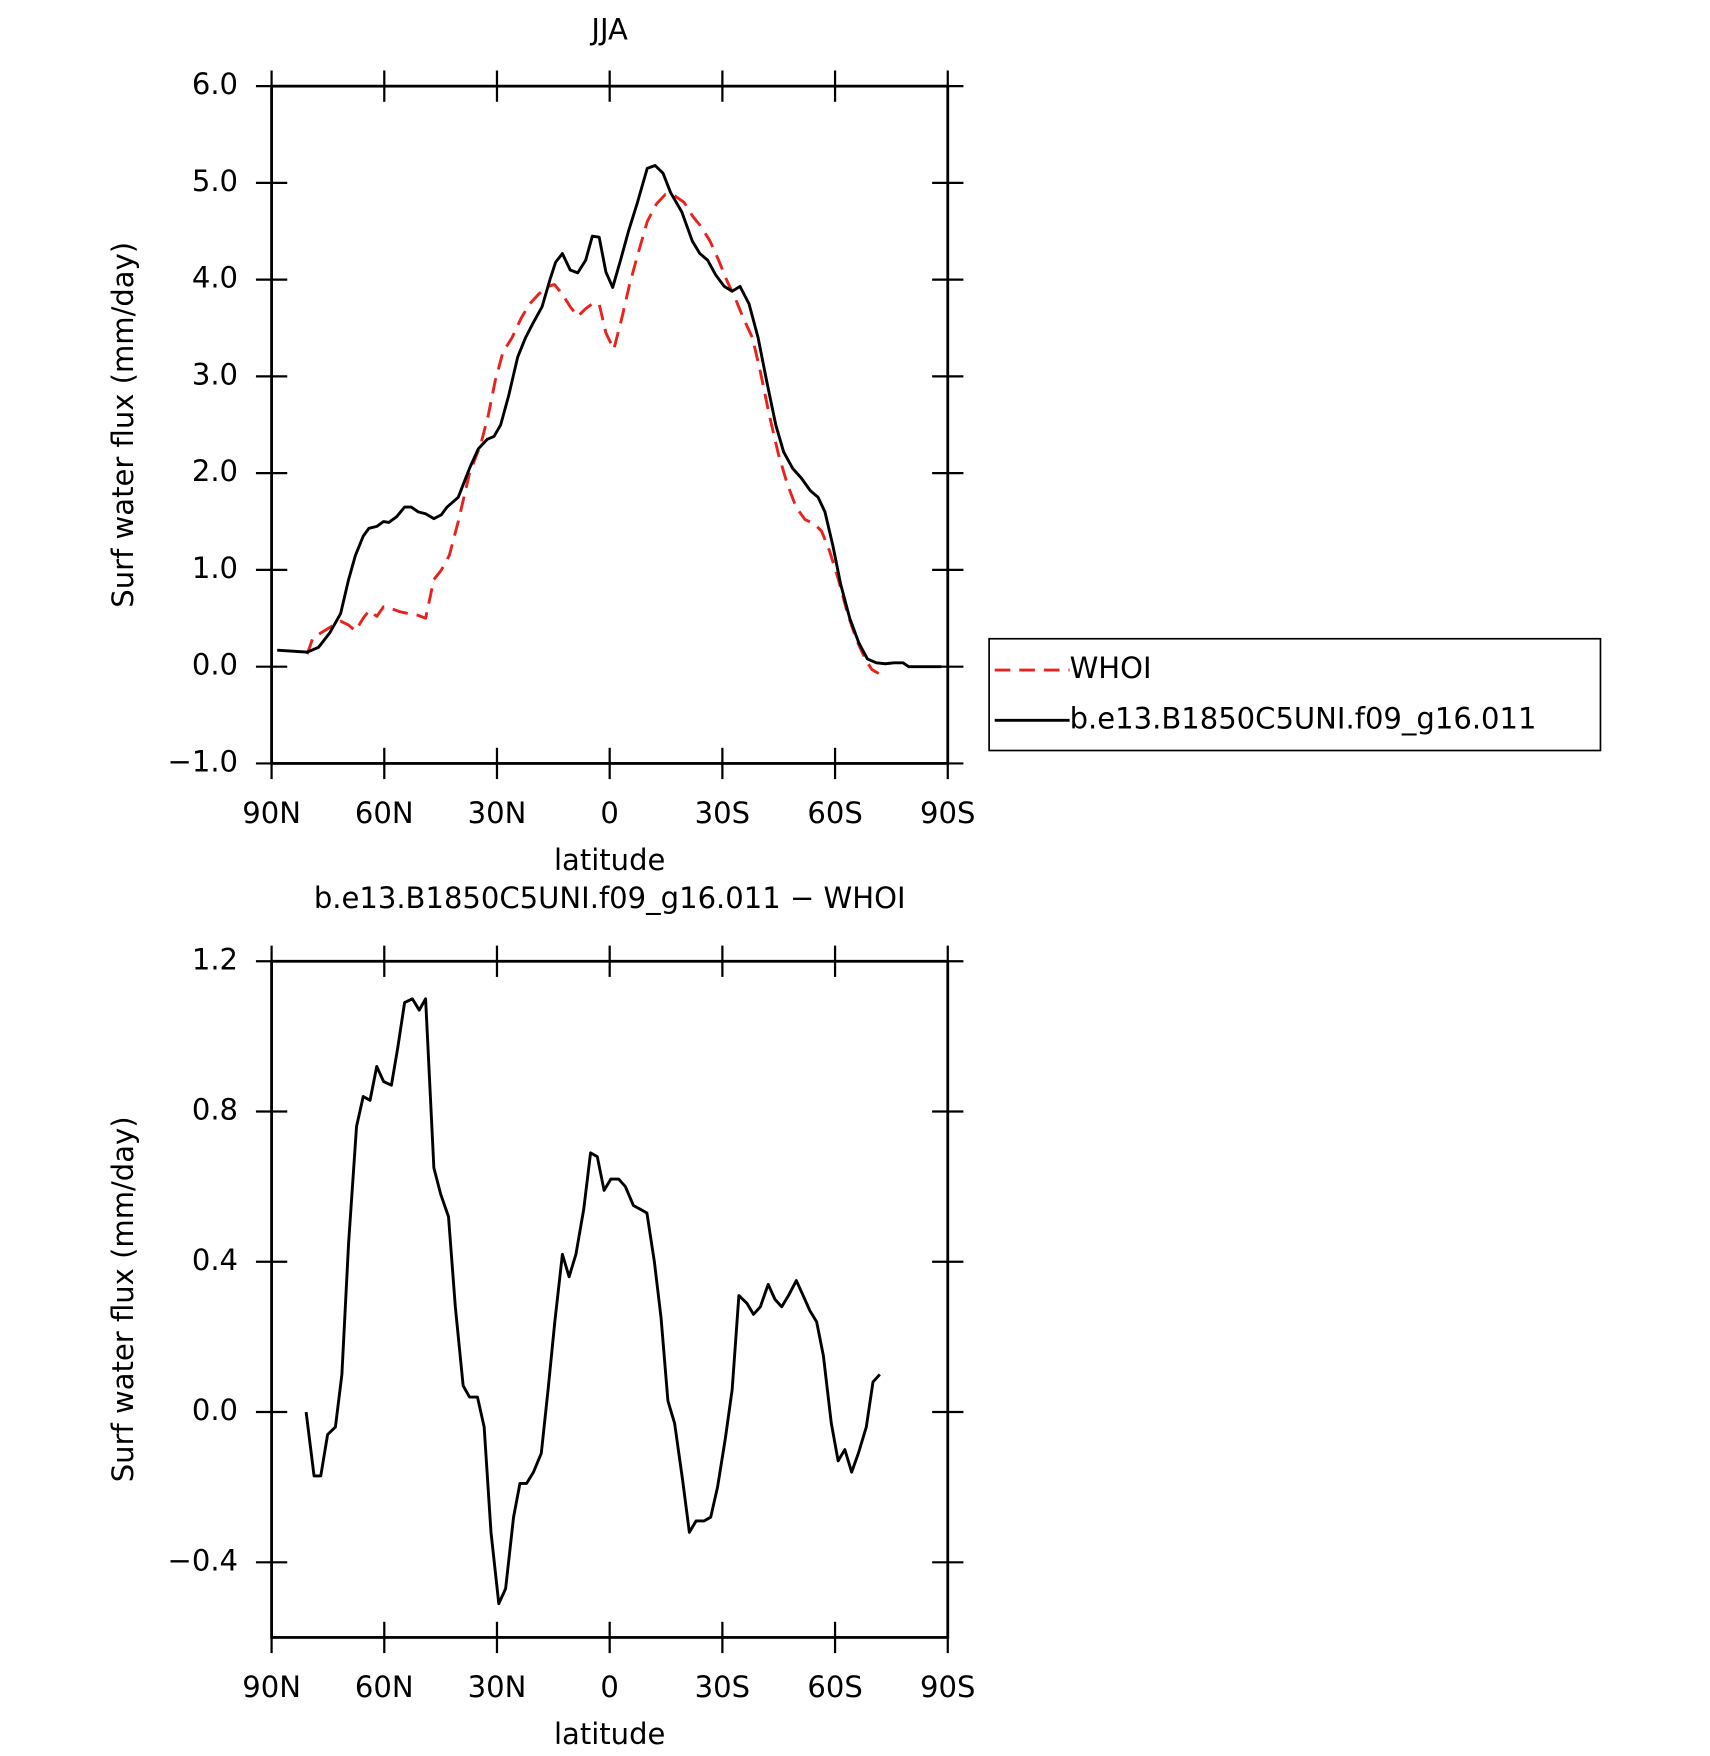  I want to click on chart-title: b.e13.B1850C5UNI.f09_g16.011 − WHOI, so click(610, 898).